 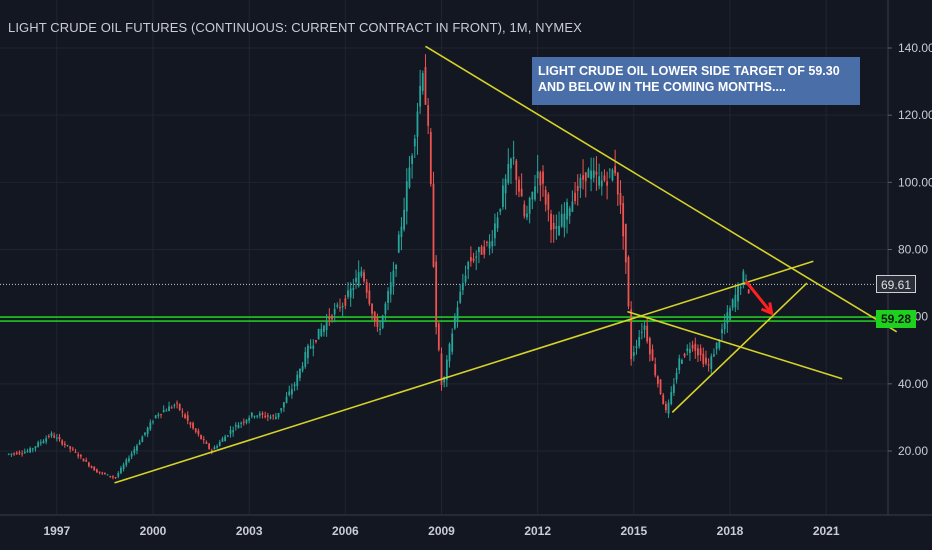 What do you see at coordinates (153, 531) in the screenshot?
I see `x-tick-label: 2000` at bounding box center [153, 531].